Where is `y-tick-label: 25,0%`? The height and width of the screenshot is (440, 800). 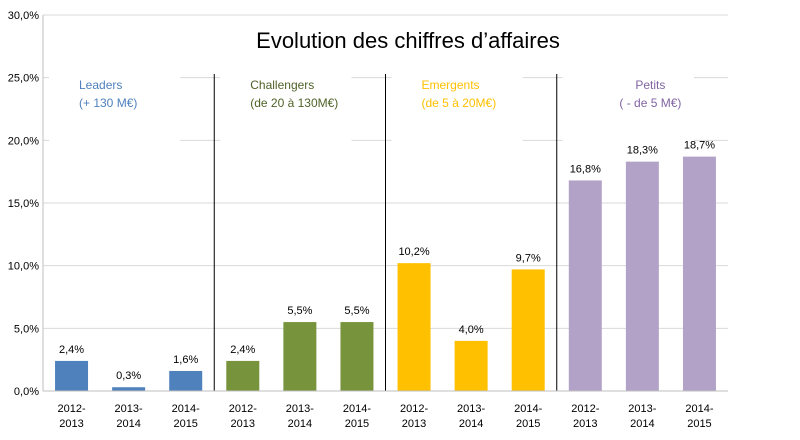 y-tick-label: 25,0% is located at coordinates (23, 79).